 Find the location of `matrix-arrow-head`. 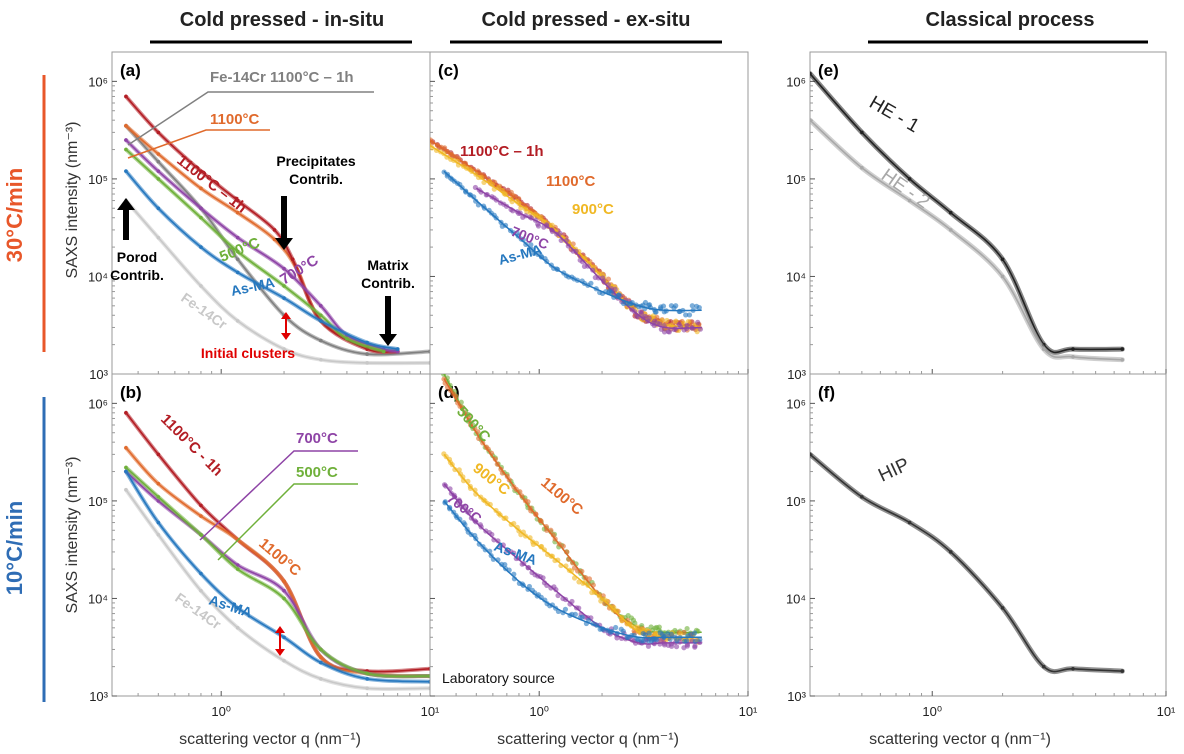

matrix-arrow-head is located at coordinates (388, 340).